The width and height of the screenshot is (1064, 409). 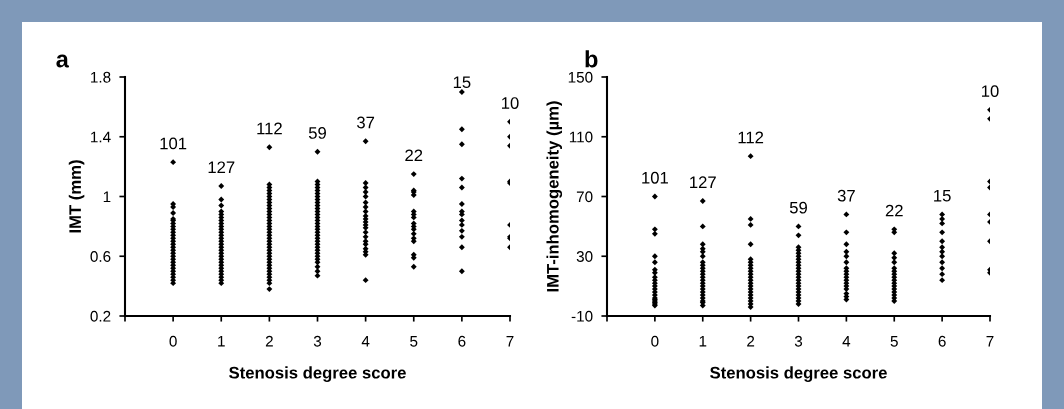 What do you see at coordinates (584, 197) in the screenshot?
I see `y-tick-label: 70` at bounding box center [584, 197].